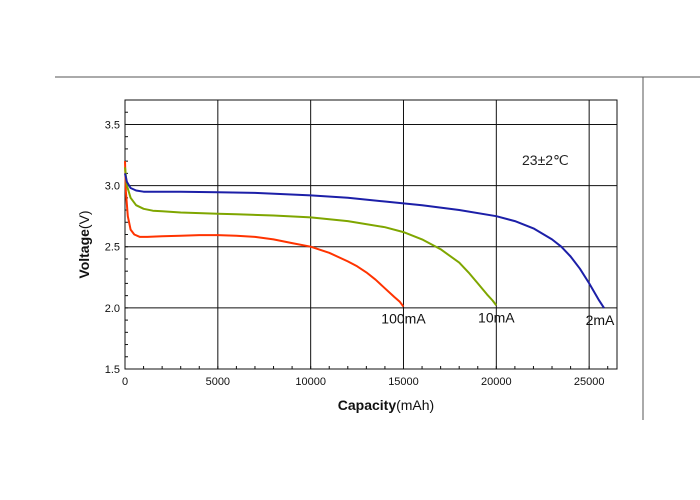  Describe the element at coordinates (403, 382) in the screenshot. I see `x-tick-label: 15000` at that location.